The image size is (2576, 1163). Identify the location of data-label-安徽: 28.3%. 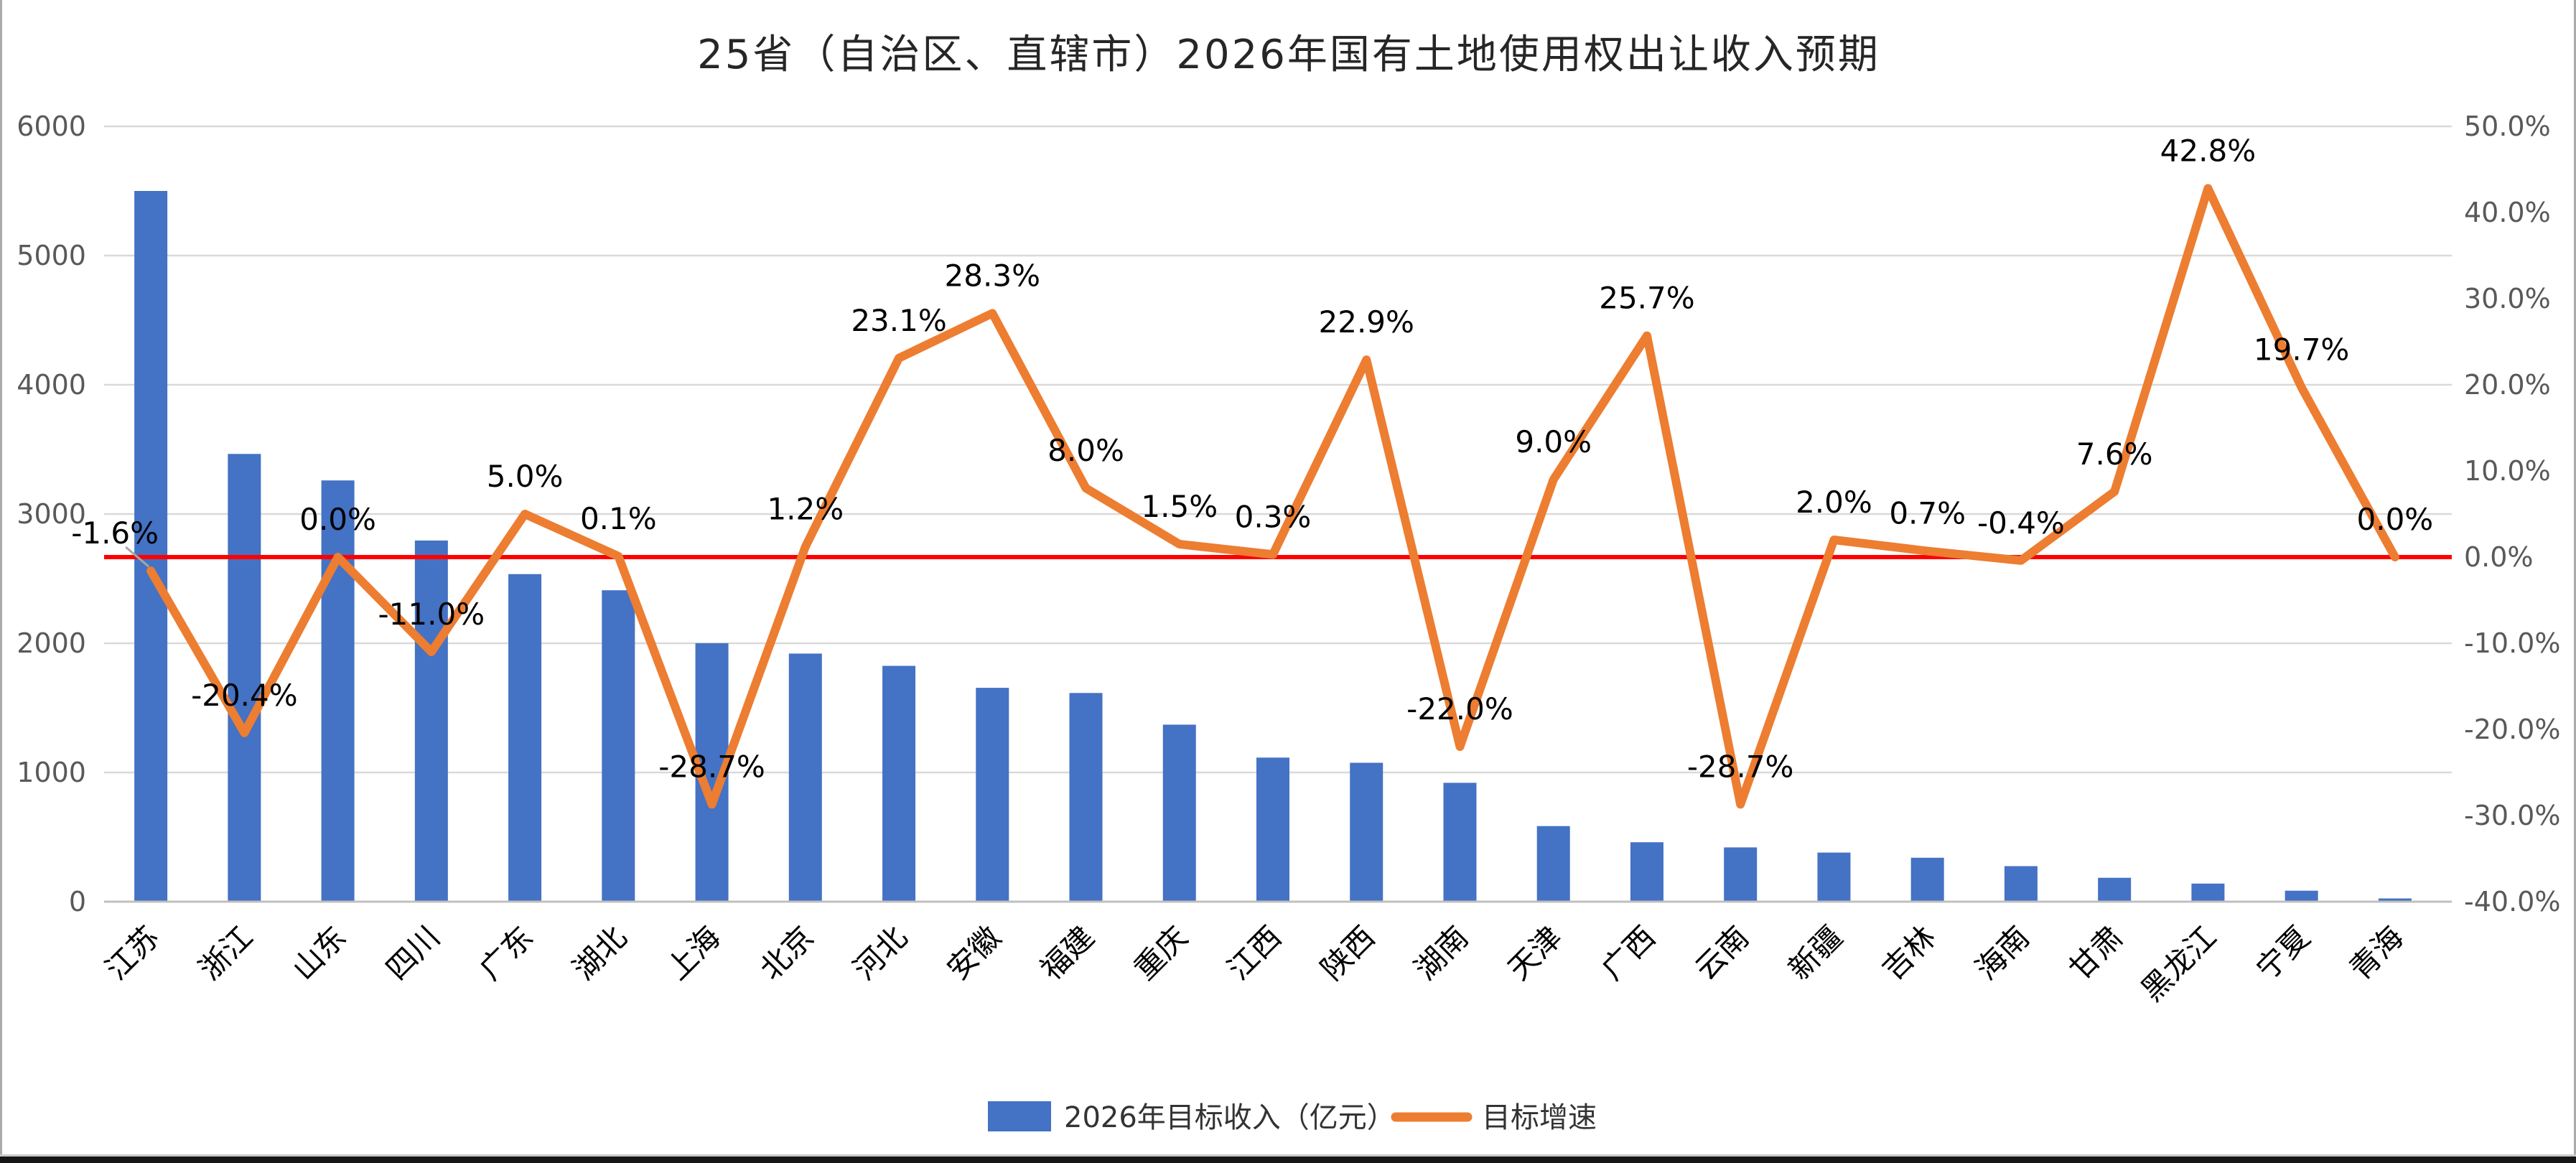
(992, 275).